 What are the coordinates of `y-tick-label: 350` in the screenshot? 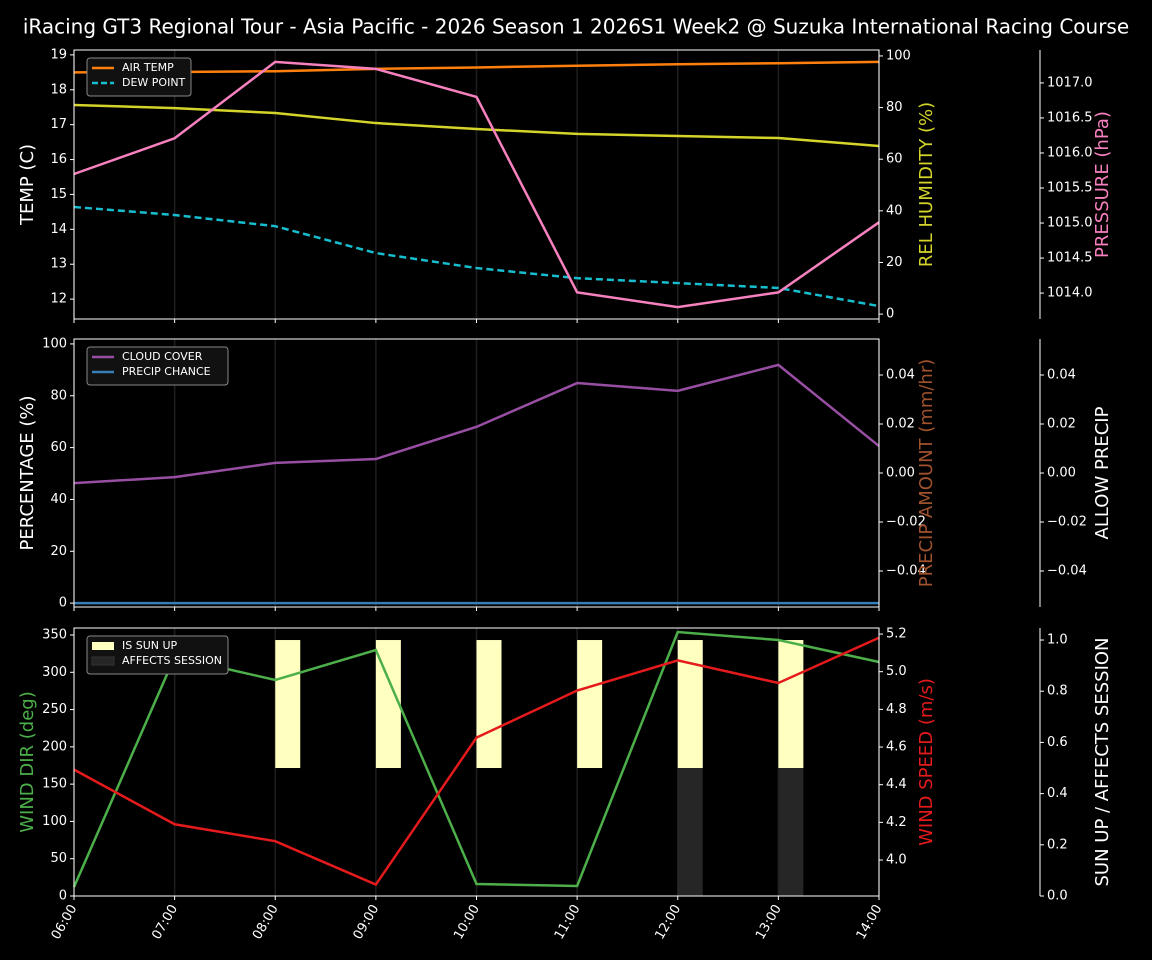 It's located at (54, 635).